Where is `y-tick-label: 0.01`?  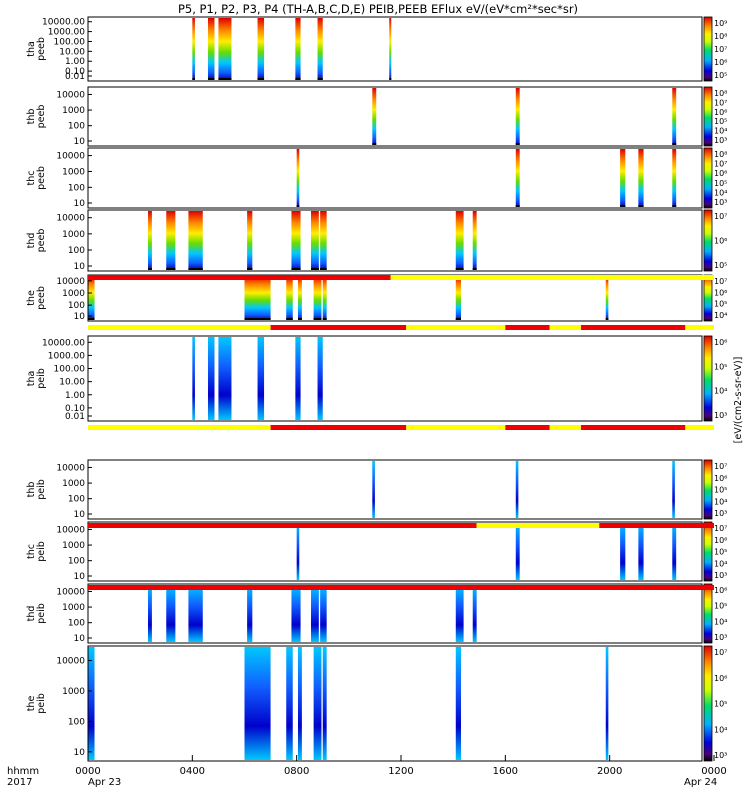 y-tick-label: 0.01 is located at coordinates (75, 417).